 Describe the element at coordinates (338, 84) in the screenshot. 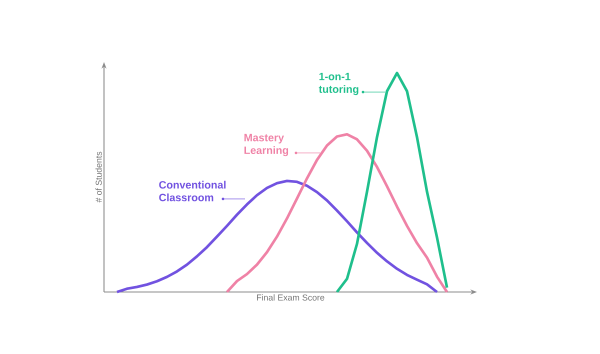

I see `text: 1-on-1 tutoring` at that location.